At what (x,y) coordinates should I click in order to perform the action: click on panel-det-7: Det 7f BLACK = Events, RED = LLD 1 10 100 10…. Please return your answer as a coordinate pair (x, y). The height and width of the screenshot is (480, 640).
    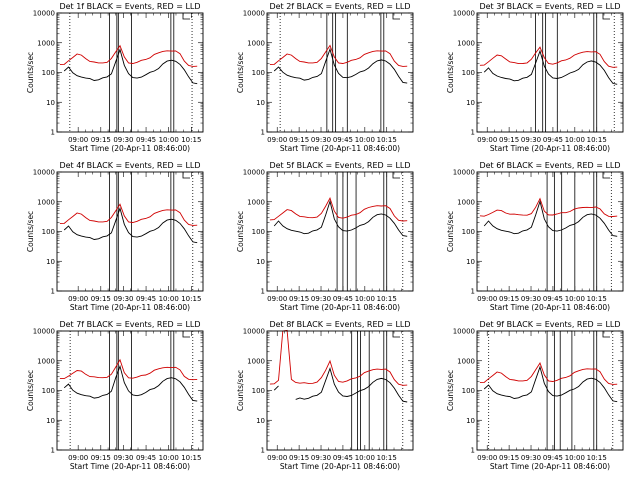
    Looking at the image, I should click on (115, 395).